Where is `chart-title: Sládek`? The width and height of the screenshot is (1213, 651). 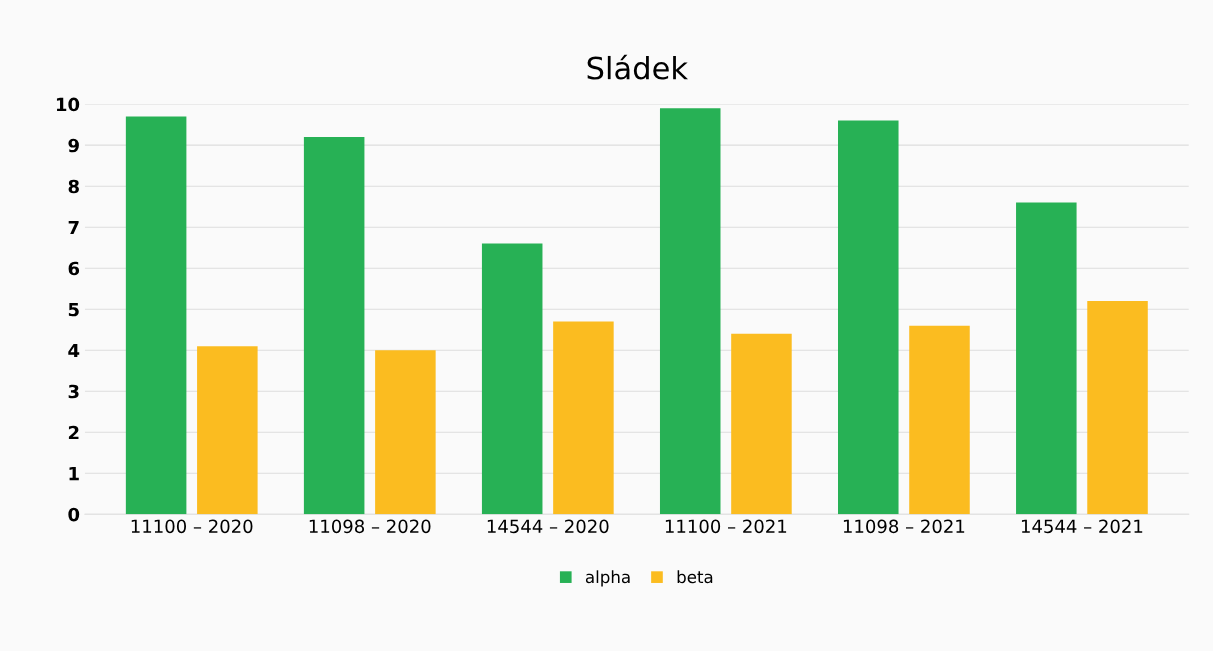
chart-title: Sládek is located at coordinates (637, 67).